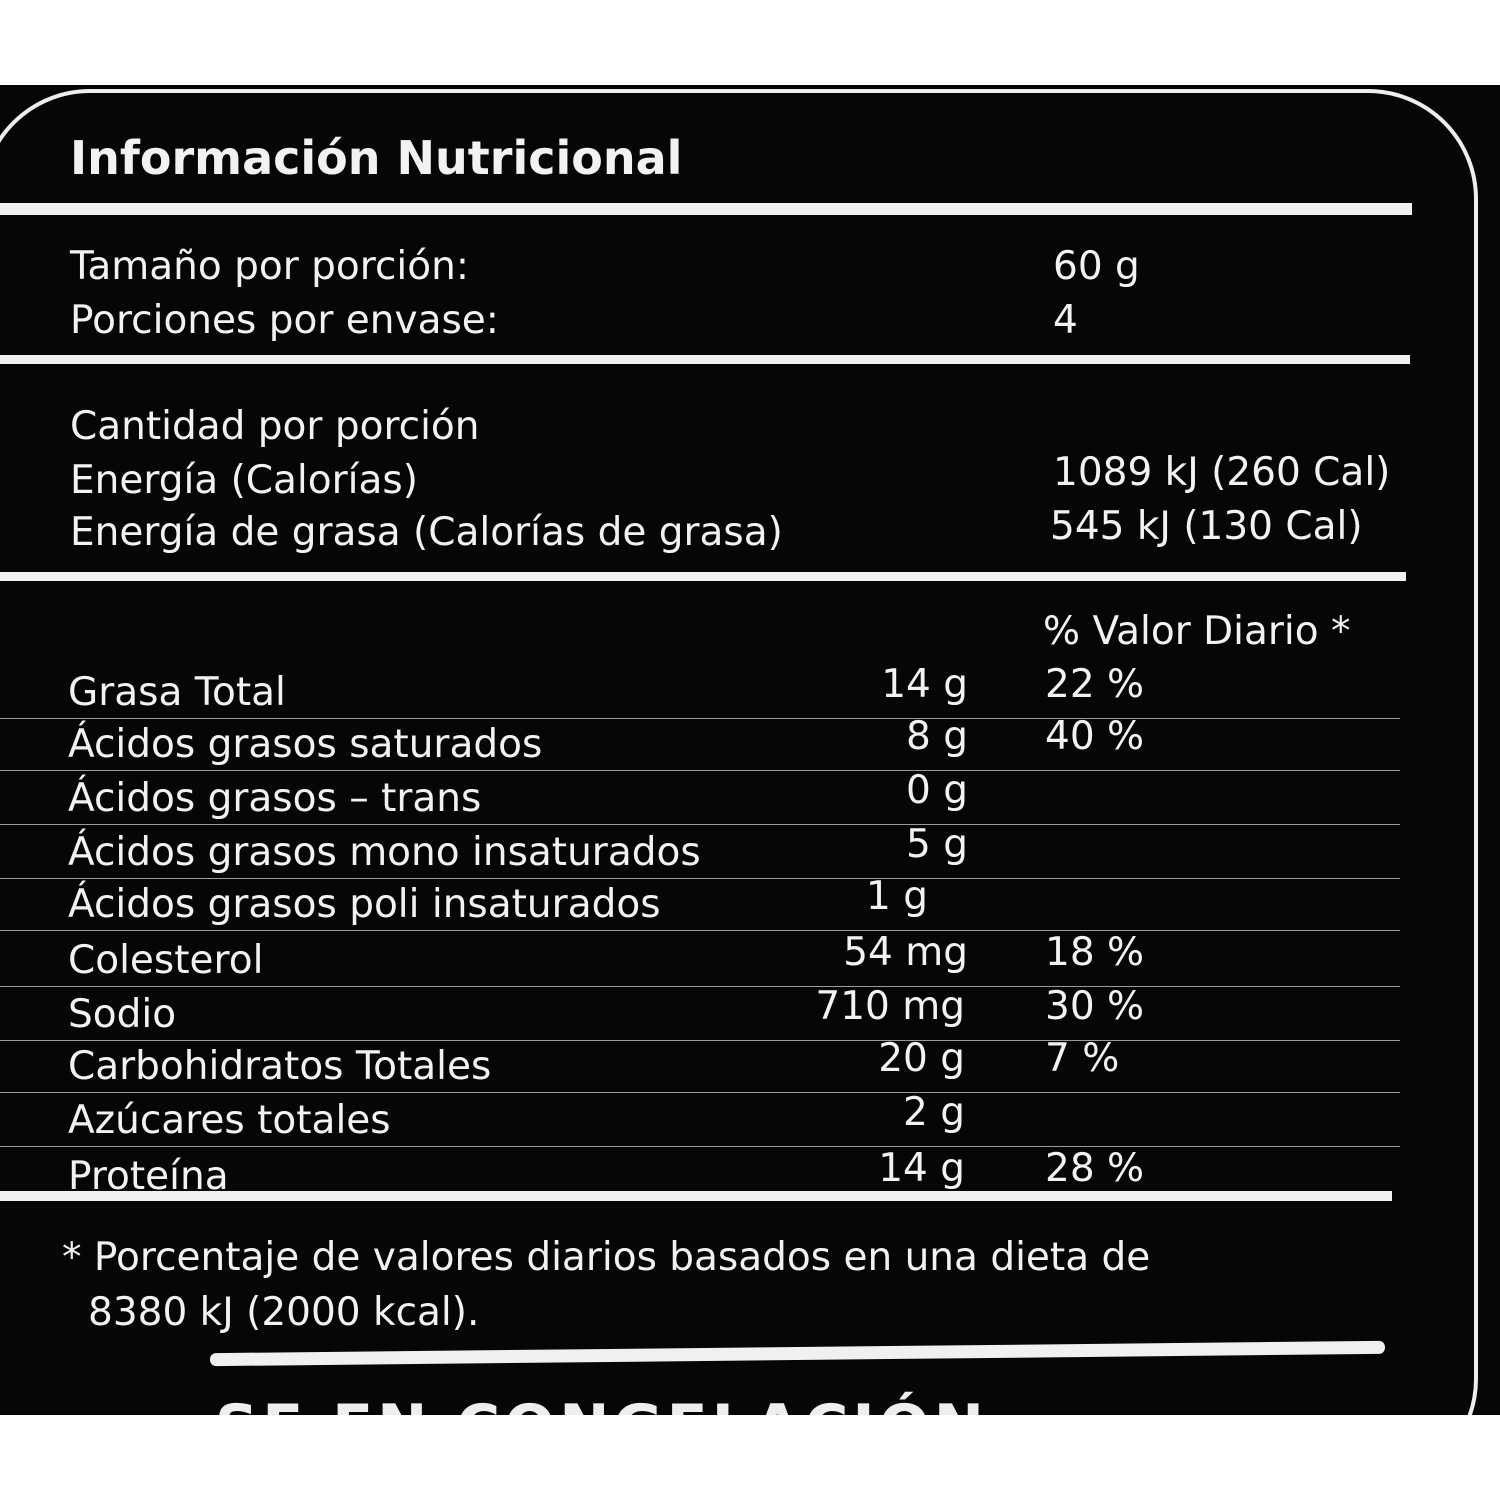 The width and height of the screenshot is (1500, 1500). What do you see at coordinates (897, 896) in the screenshot?
I see `nutrient-amount: 1 g` at bounding box center [897, 896].